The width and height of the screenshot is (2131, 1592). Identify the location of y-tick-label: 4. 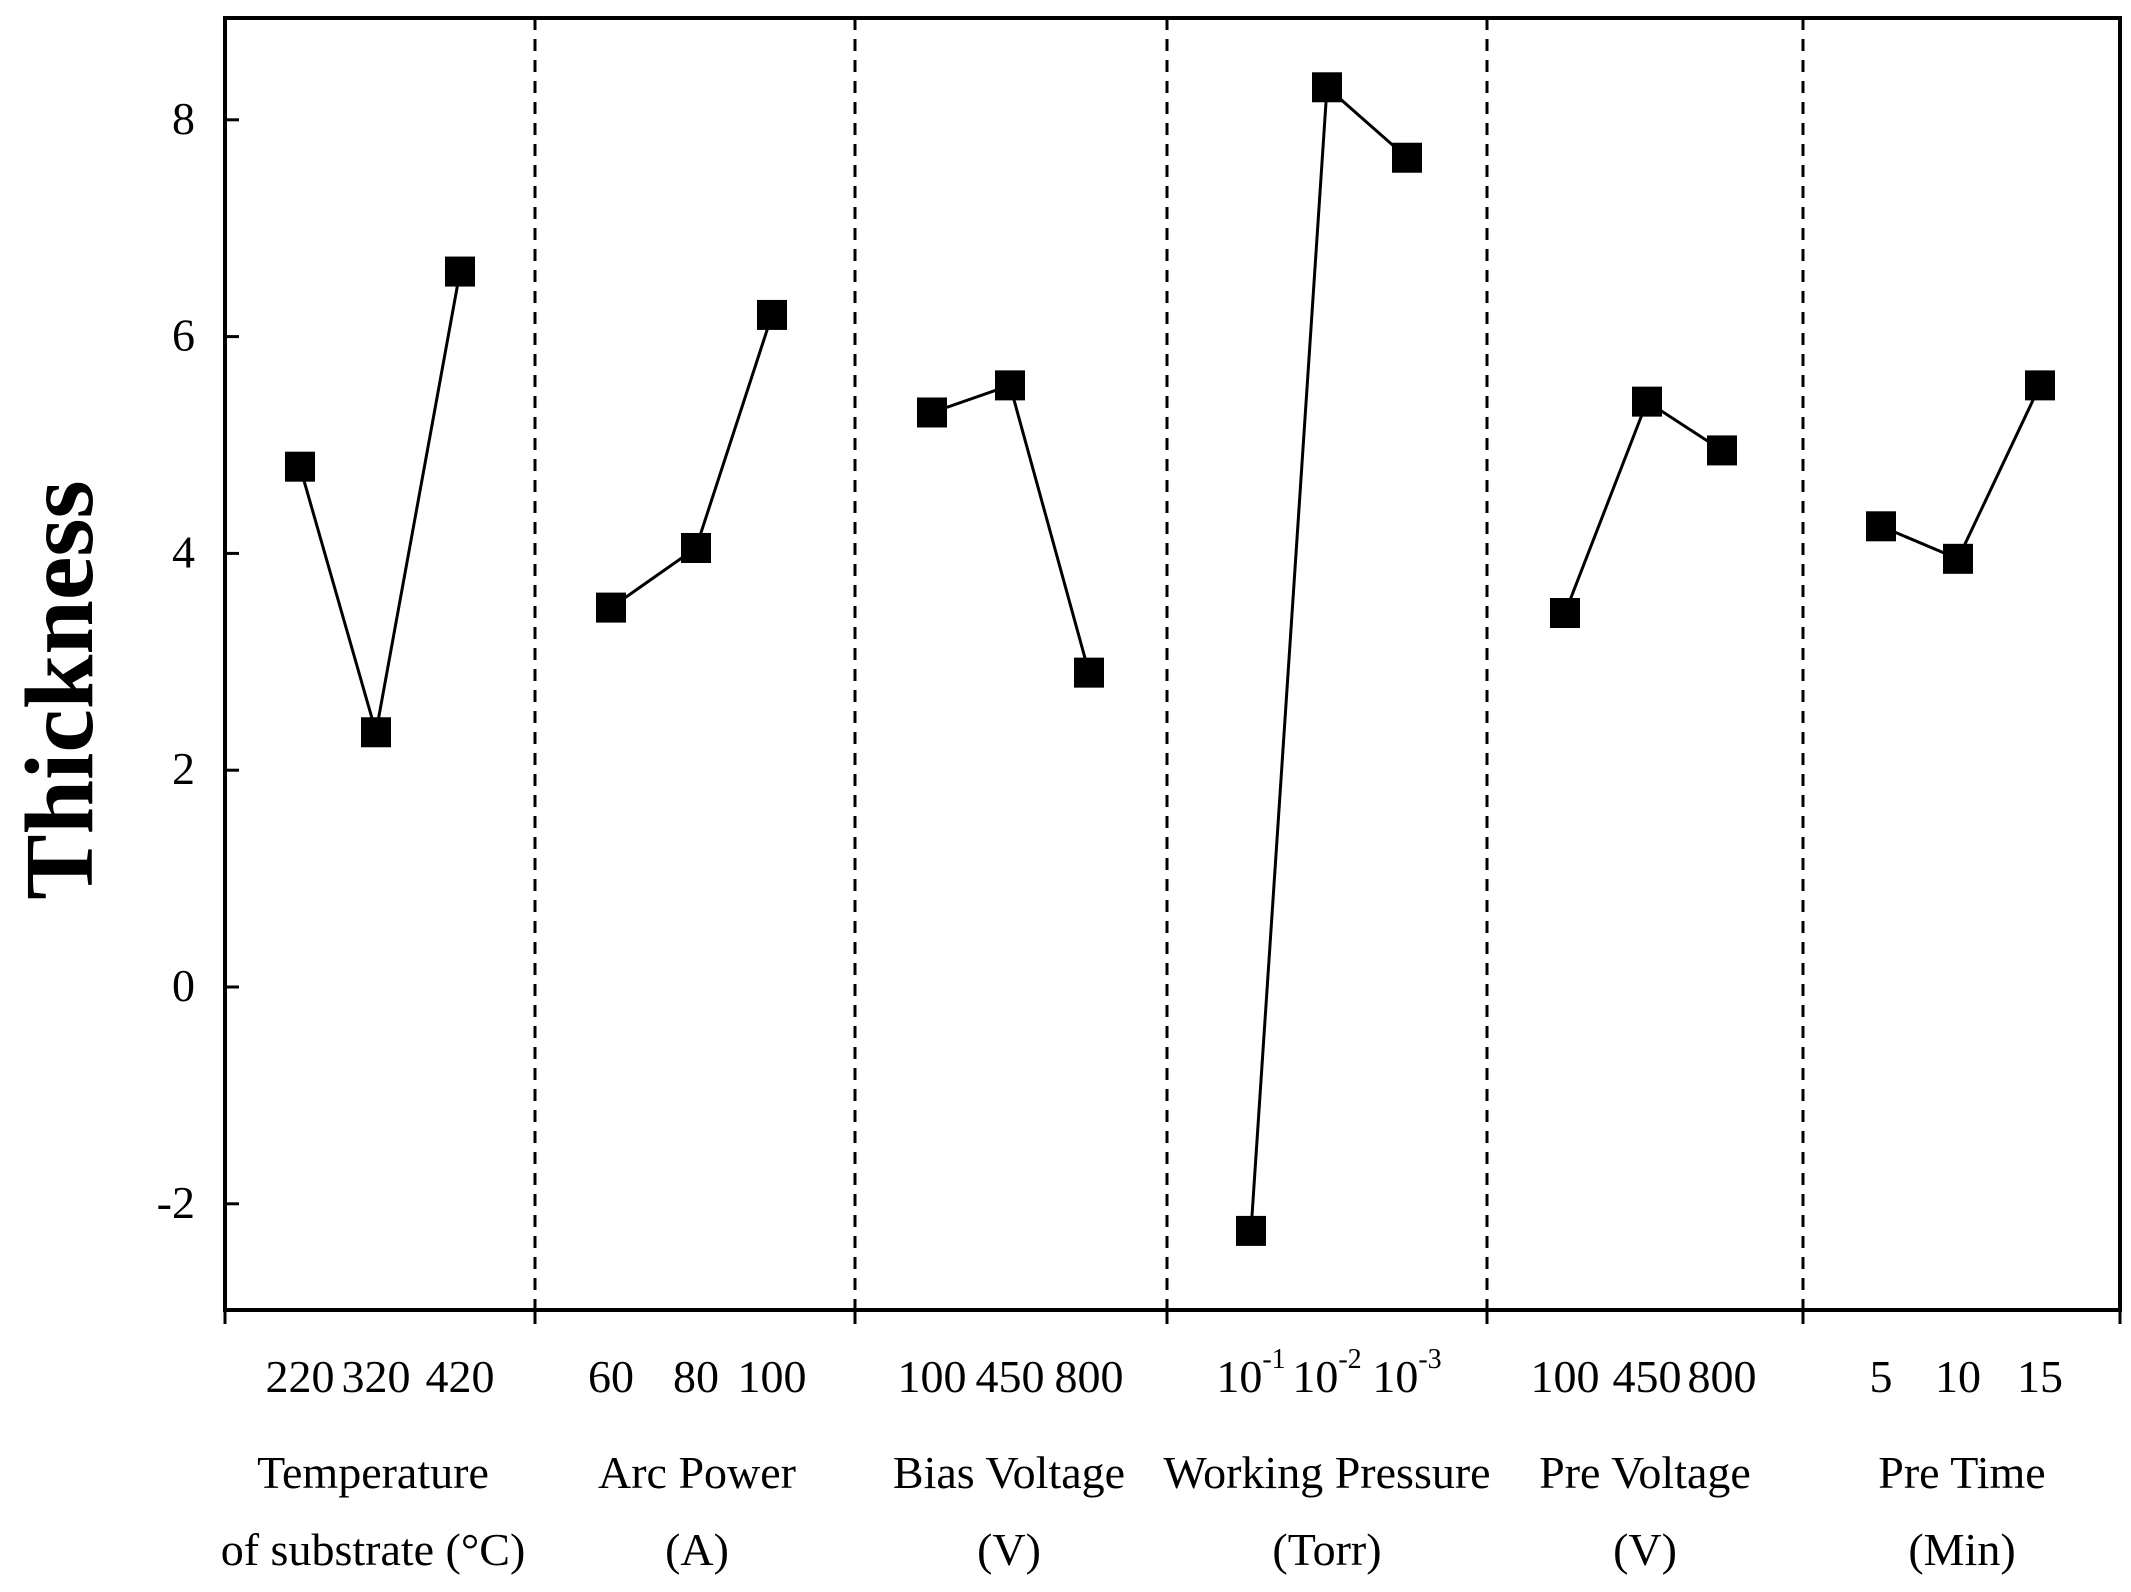
(183, 551).